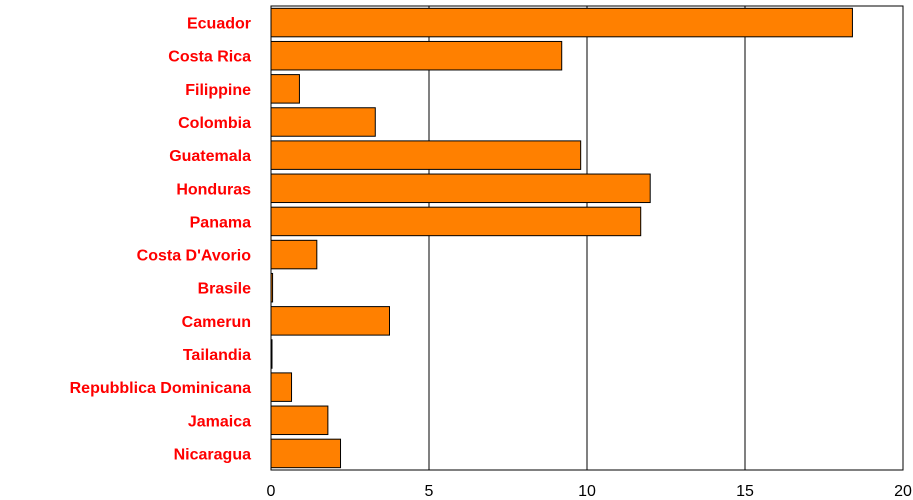  What do you see at coordinates (429, 491) in the screenshot?
I see `x-tick-label: 5` at bounding box center [429, 491].